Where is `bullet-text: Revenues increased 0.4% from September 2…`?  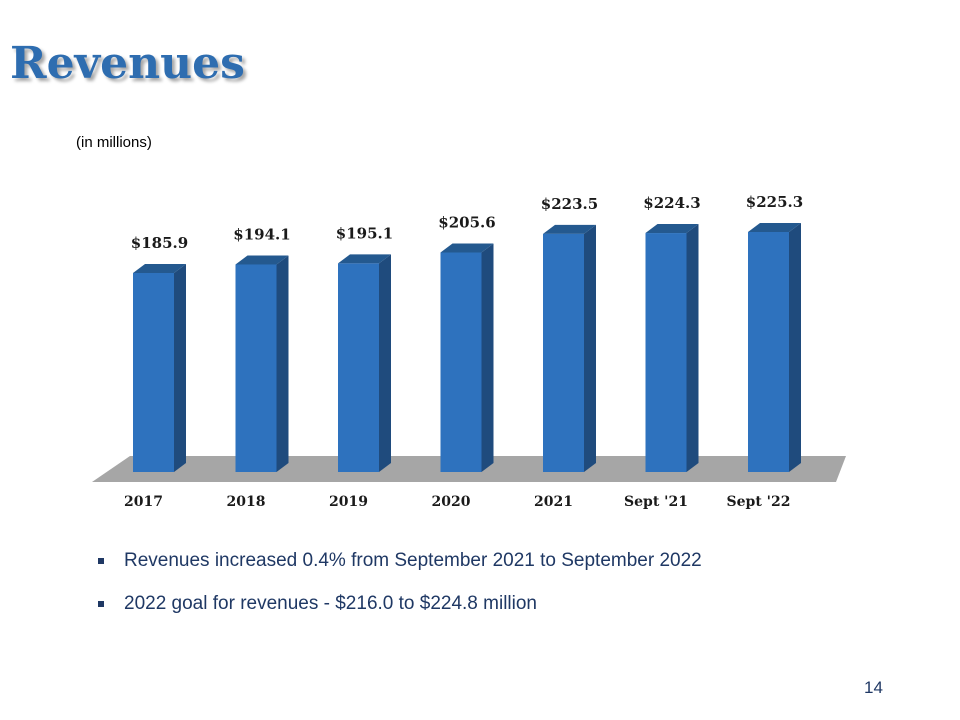 bullet-text: Revenues increased 0.4% from September 2… is located at coordinates (413, 560).